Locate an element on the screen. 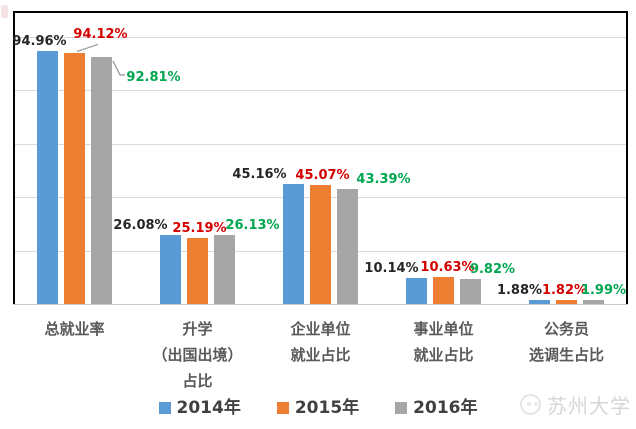 This screenshot has width=636, height=429. bar-2014年-g1 is located at coordinates (47, 178).